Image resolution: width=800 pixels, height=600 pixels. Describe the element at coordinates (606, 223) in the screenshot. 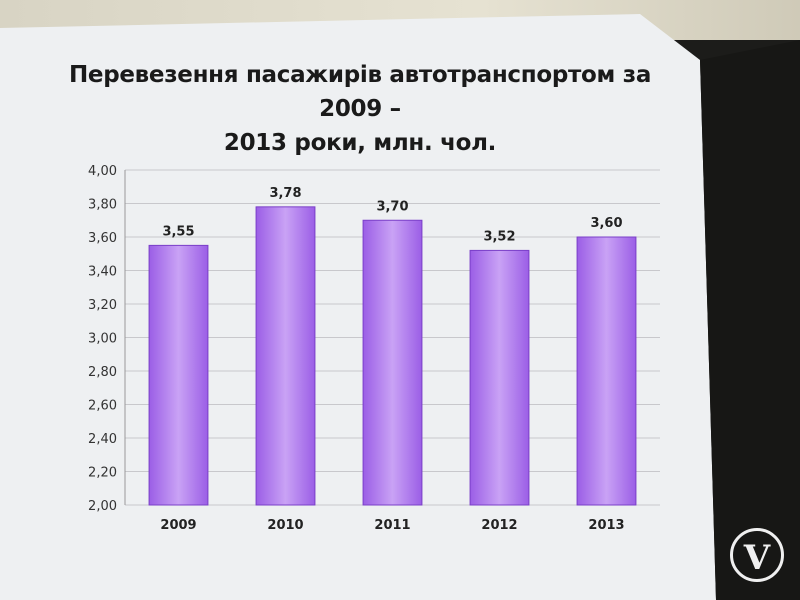

I see `data-label: 3,60` at that location.